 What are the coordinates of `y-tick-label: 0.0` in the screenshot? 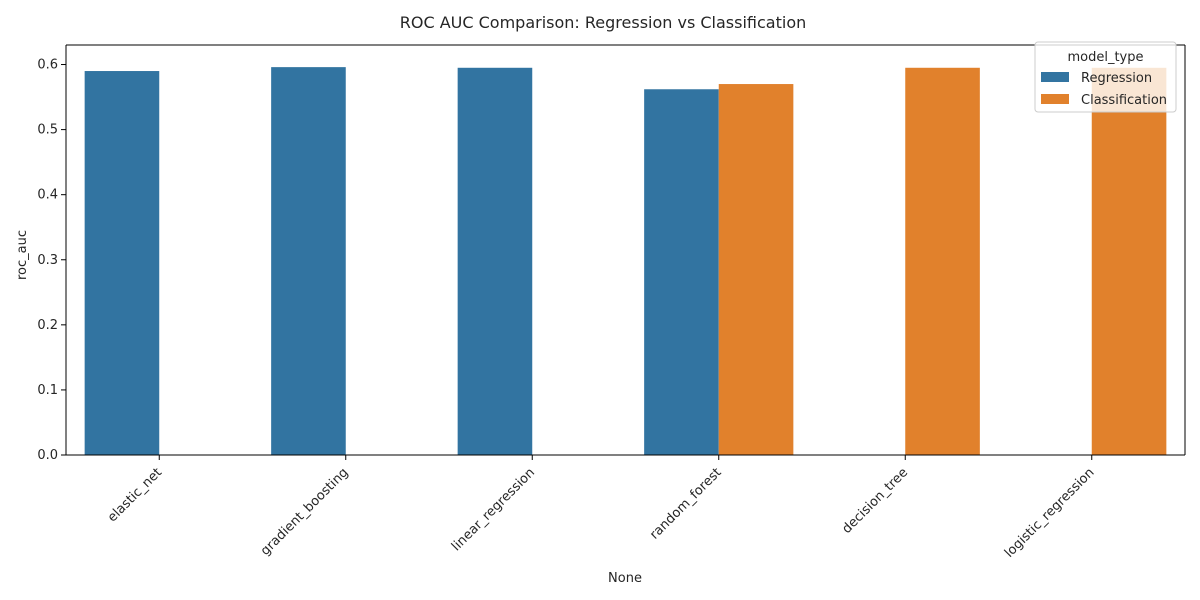 It's located at (47, 455).